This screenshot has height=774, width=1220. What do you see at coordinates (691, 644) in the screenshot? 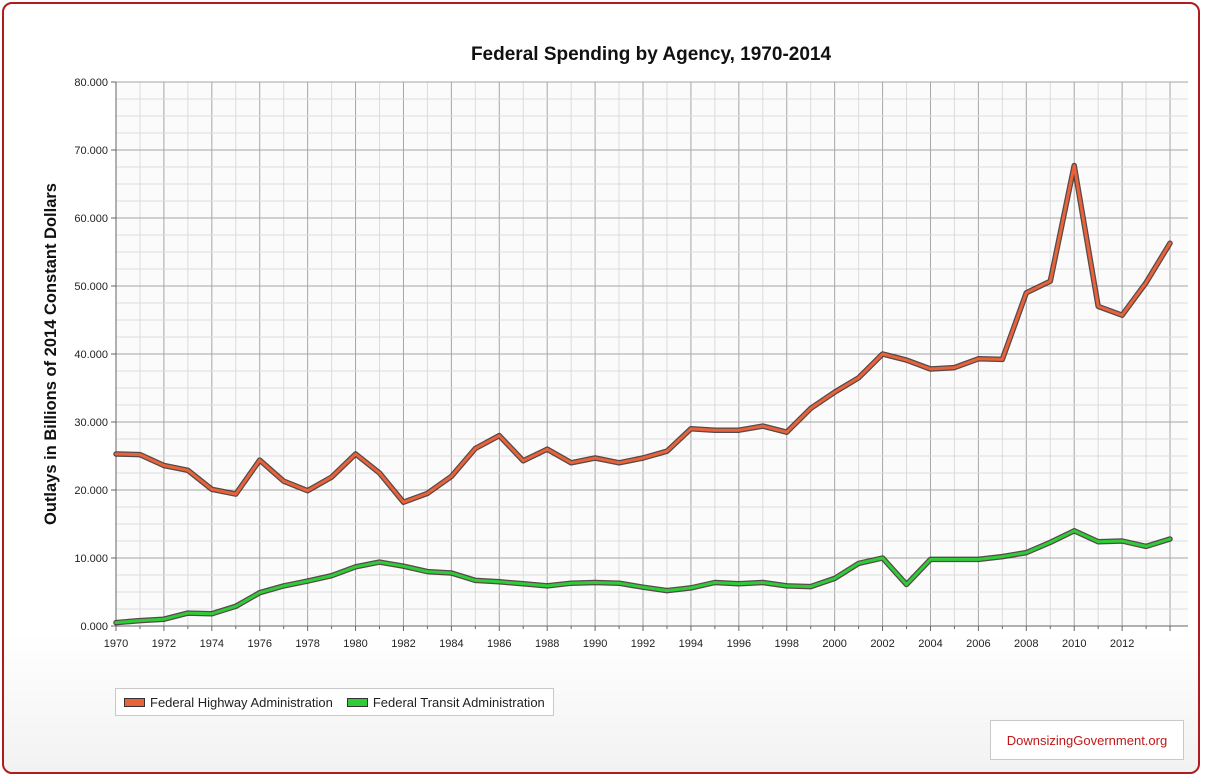
I see `x-tick-label: 1994` at bounding box center [691, 644].